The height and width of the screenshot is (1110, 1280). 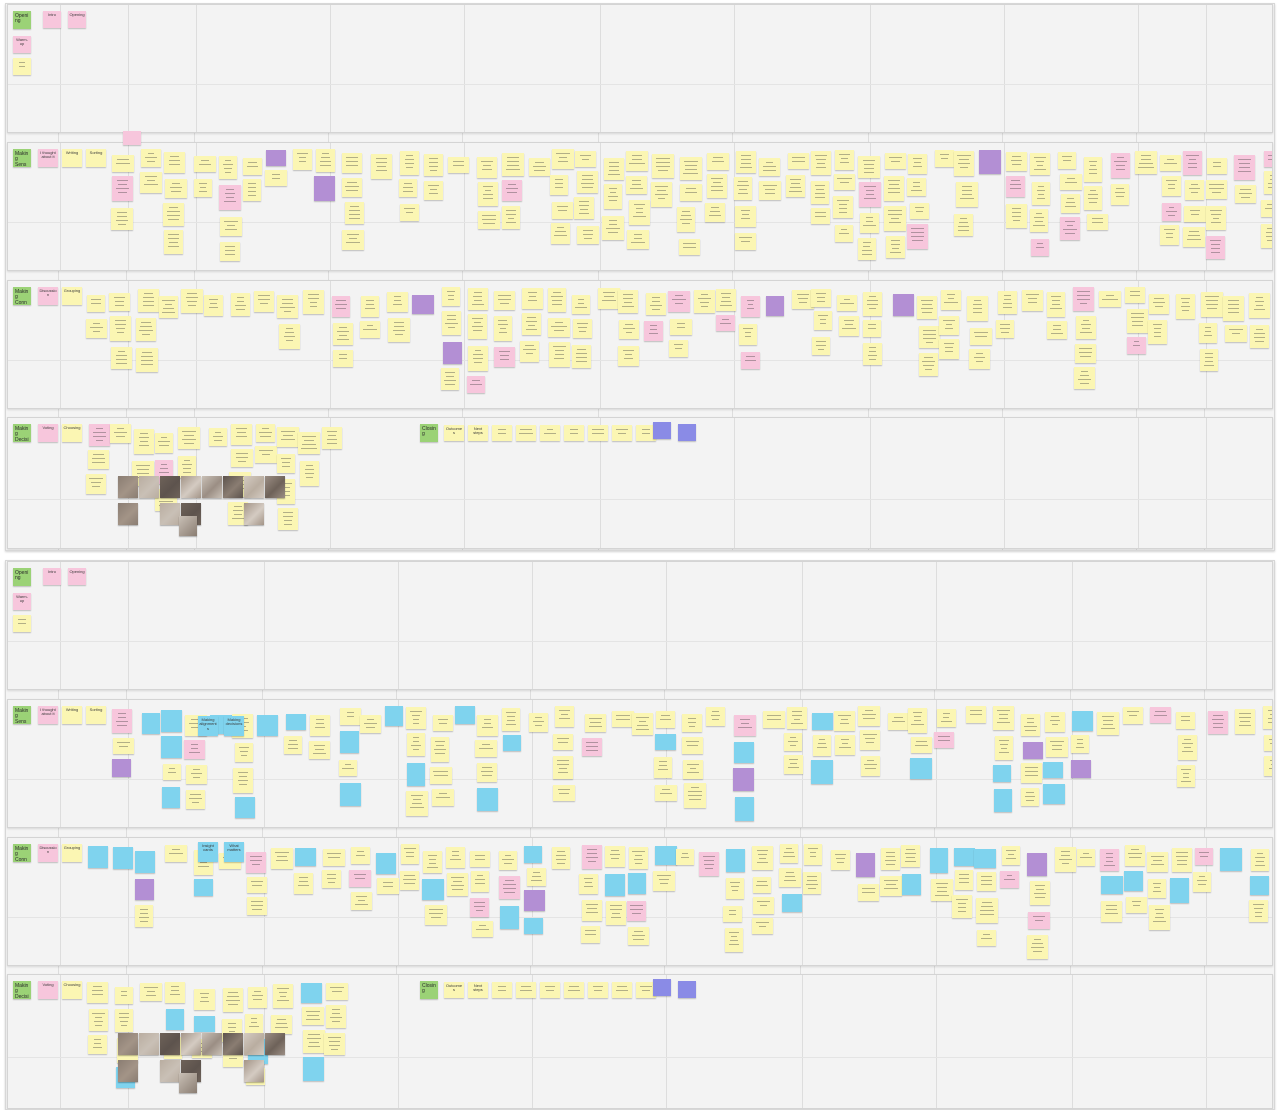 I want to click on sticky-note: Opening, so click(x=77, y=576).